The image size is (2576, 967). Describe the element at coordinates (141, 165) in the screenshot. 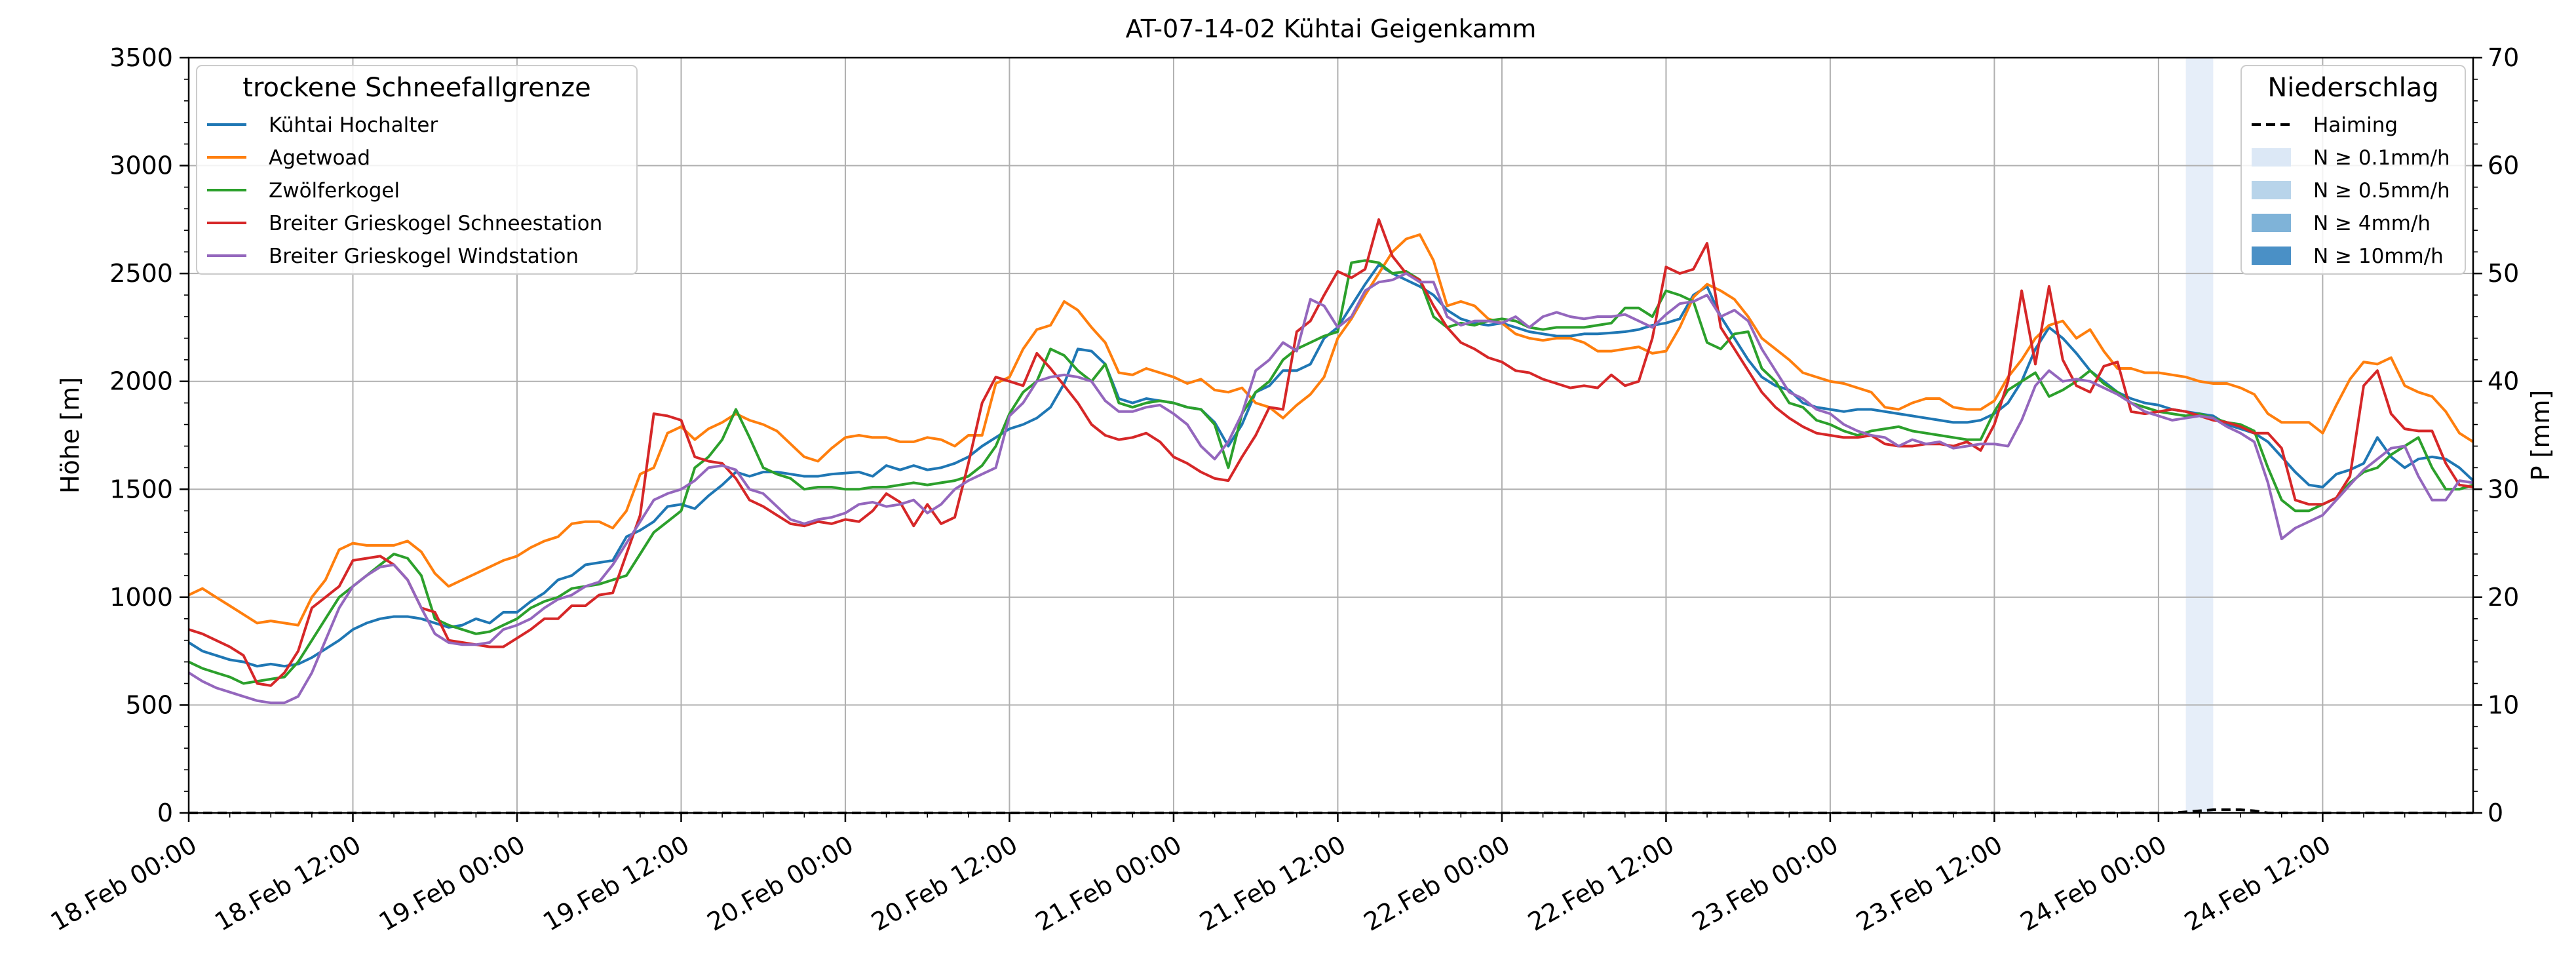

I see `y-tick-label: 3000` at that location.